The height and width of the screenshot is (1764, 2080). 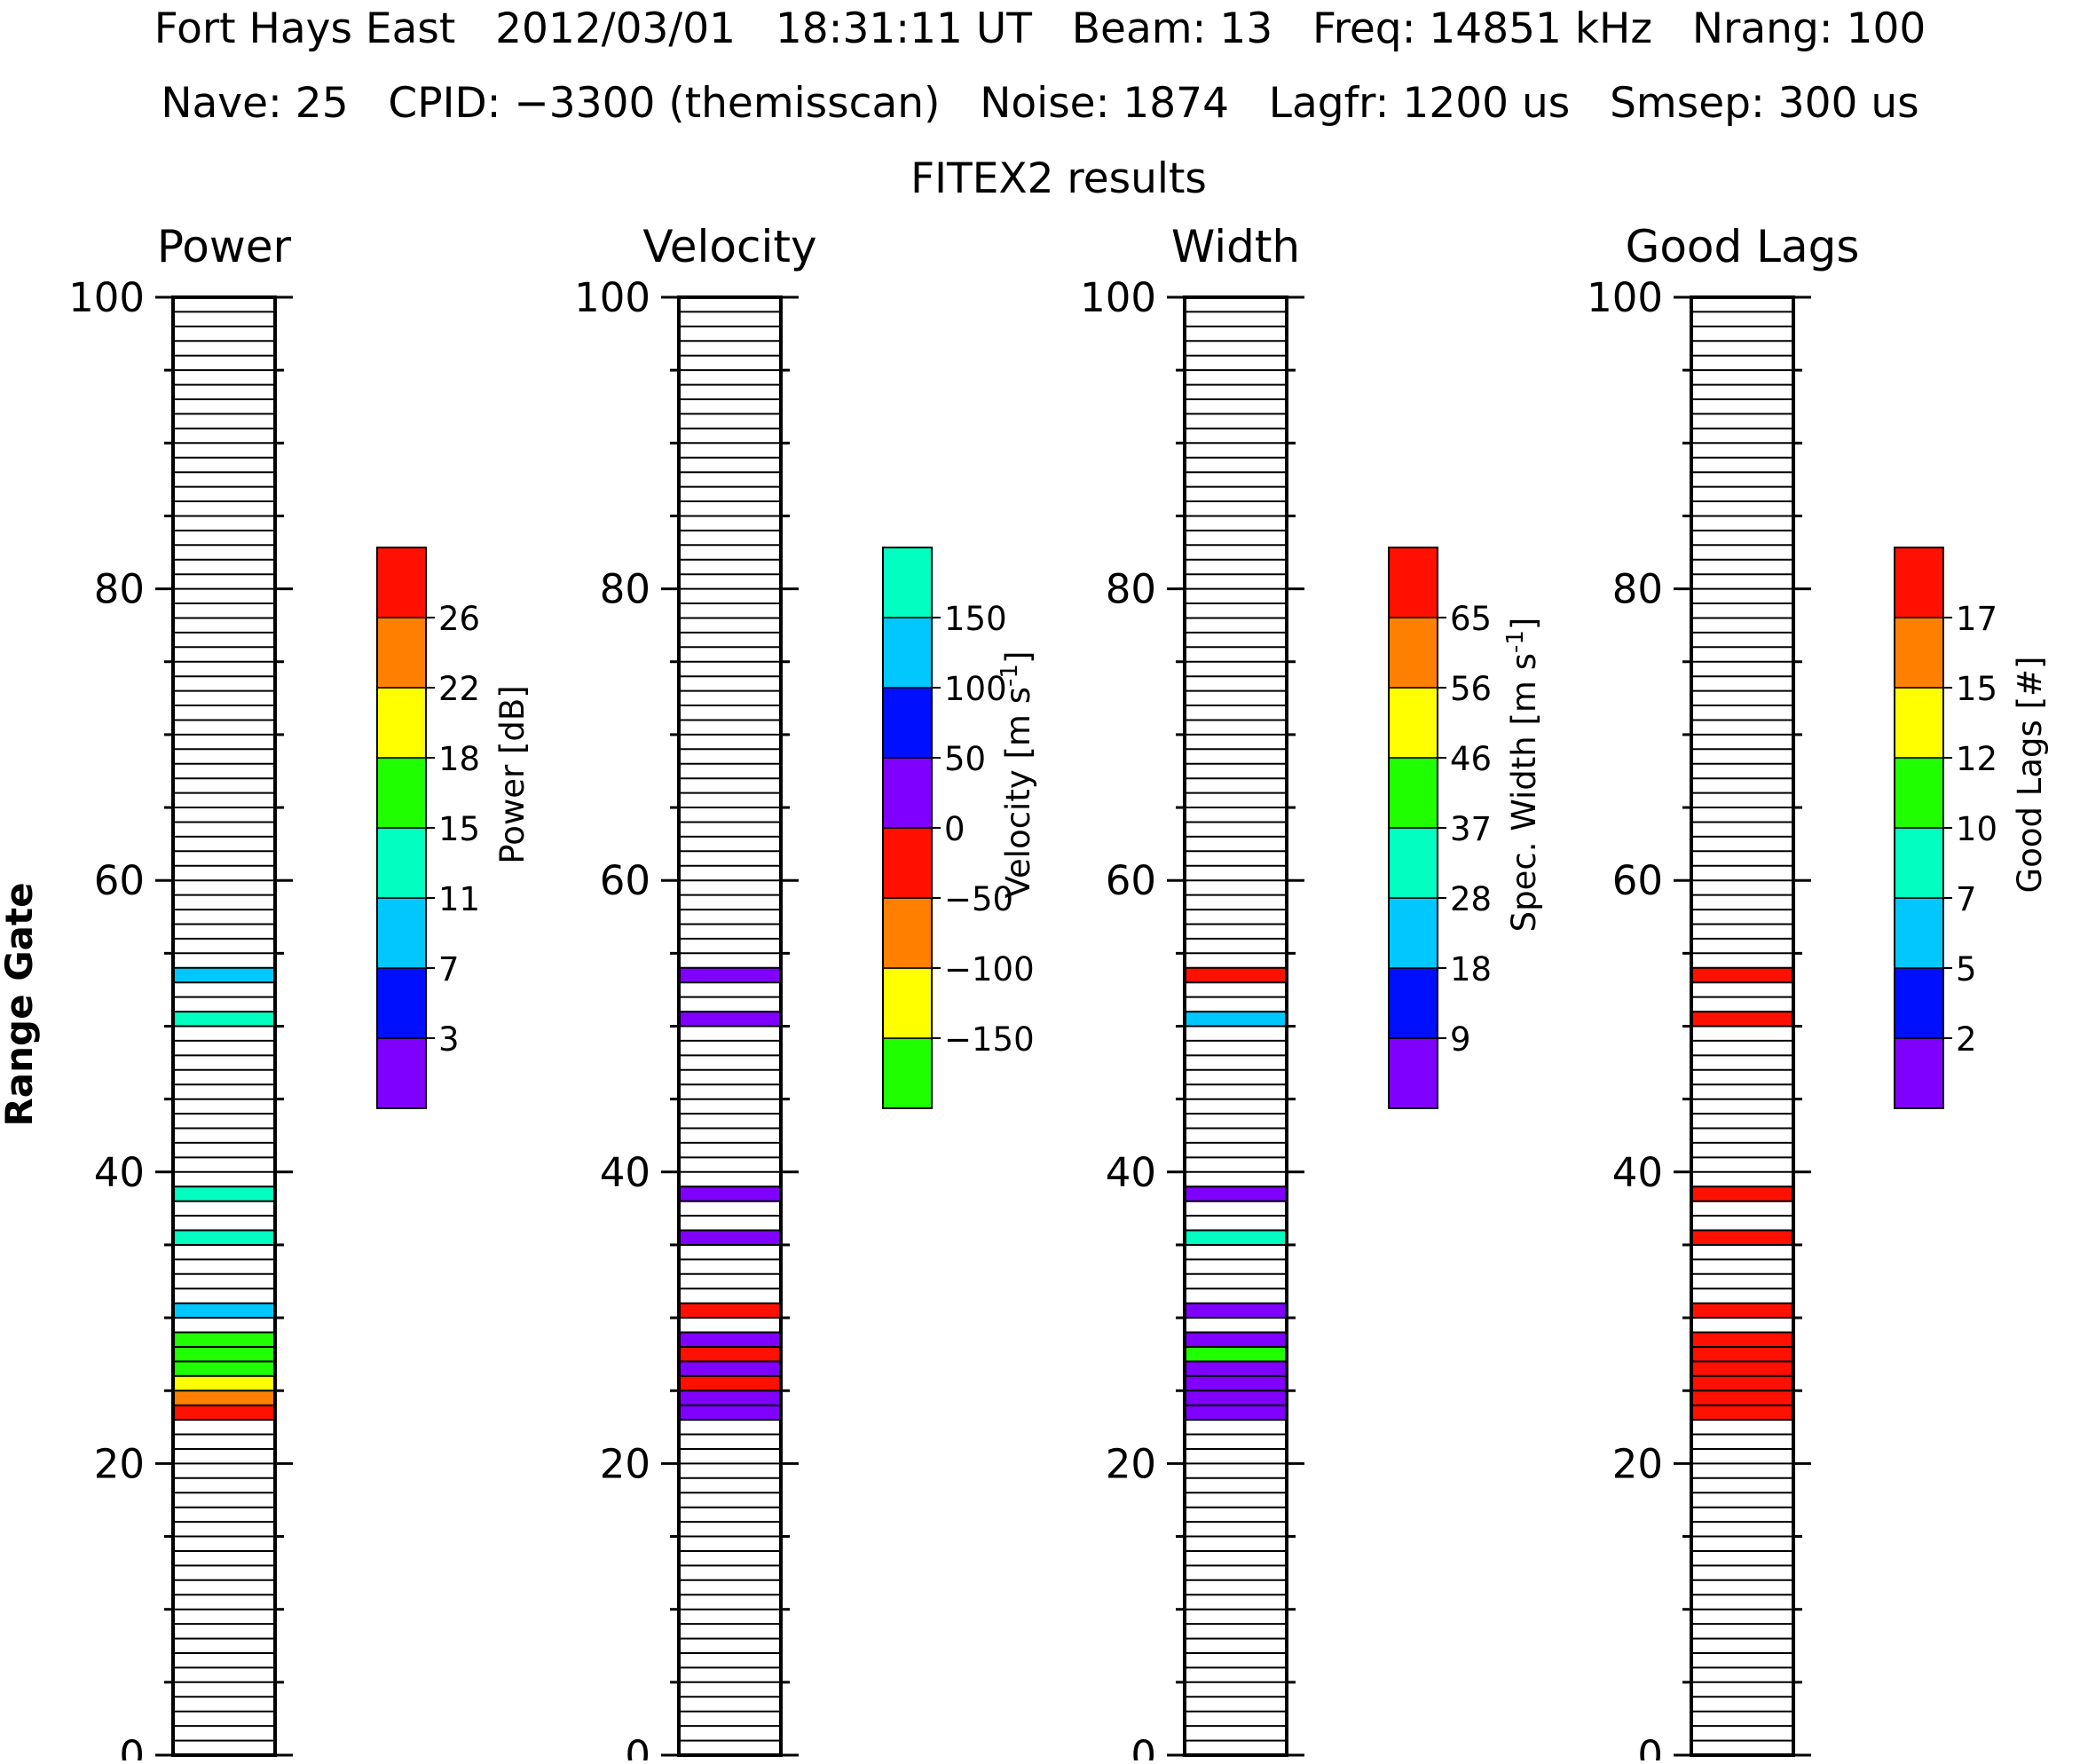 I want to click on colorbar-tick-label: 5, so click(x=1966, y=969).